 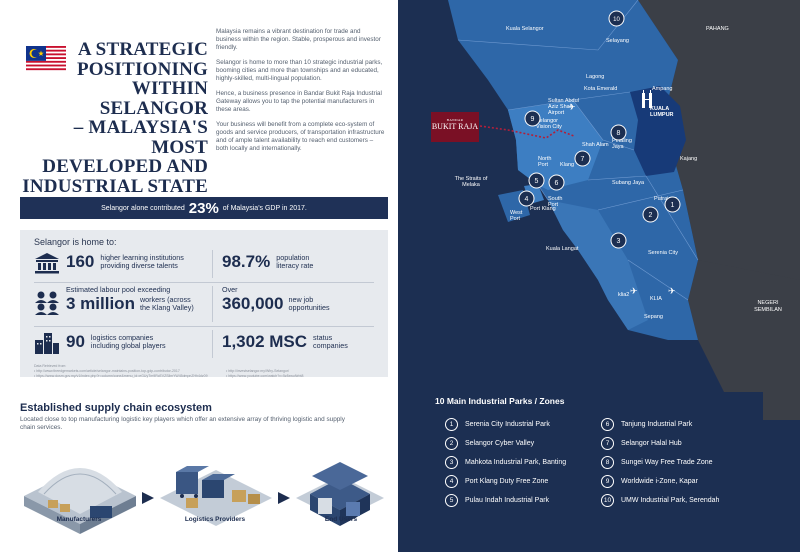 What do you see at coordinates (451, 462) in the screenshot?
I see `legend-number: 3` at bounding box center [451, 462].